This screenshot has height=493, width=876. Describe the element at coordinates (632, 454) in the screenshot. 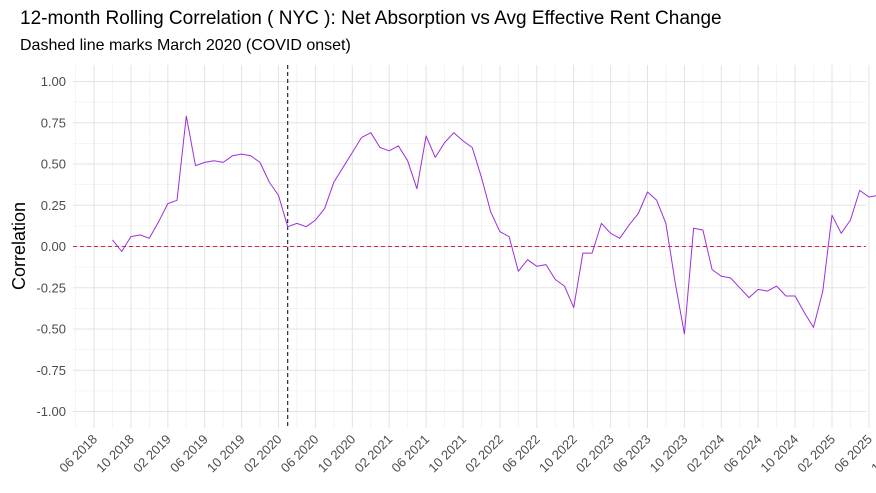

I see `x-tick-label: 06 2023` at that location.